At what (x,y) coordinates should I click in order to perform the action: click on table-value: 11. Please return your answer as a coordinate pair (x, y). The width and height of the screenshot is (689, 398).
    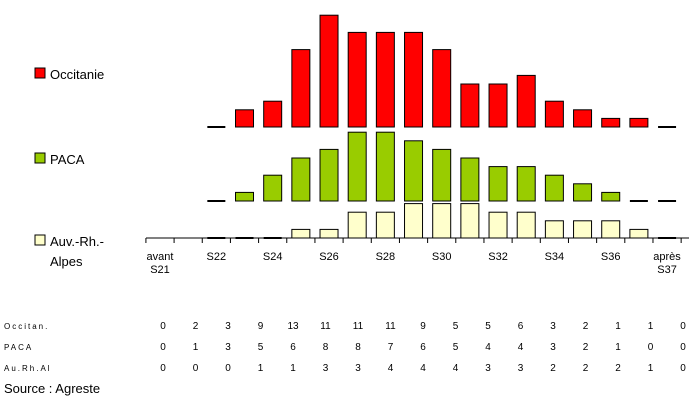
    Looking at the image, I should click on (390, 326).